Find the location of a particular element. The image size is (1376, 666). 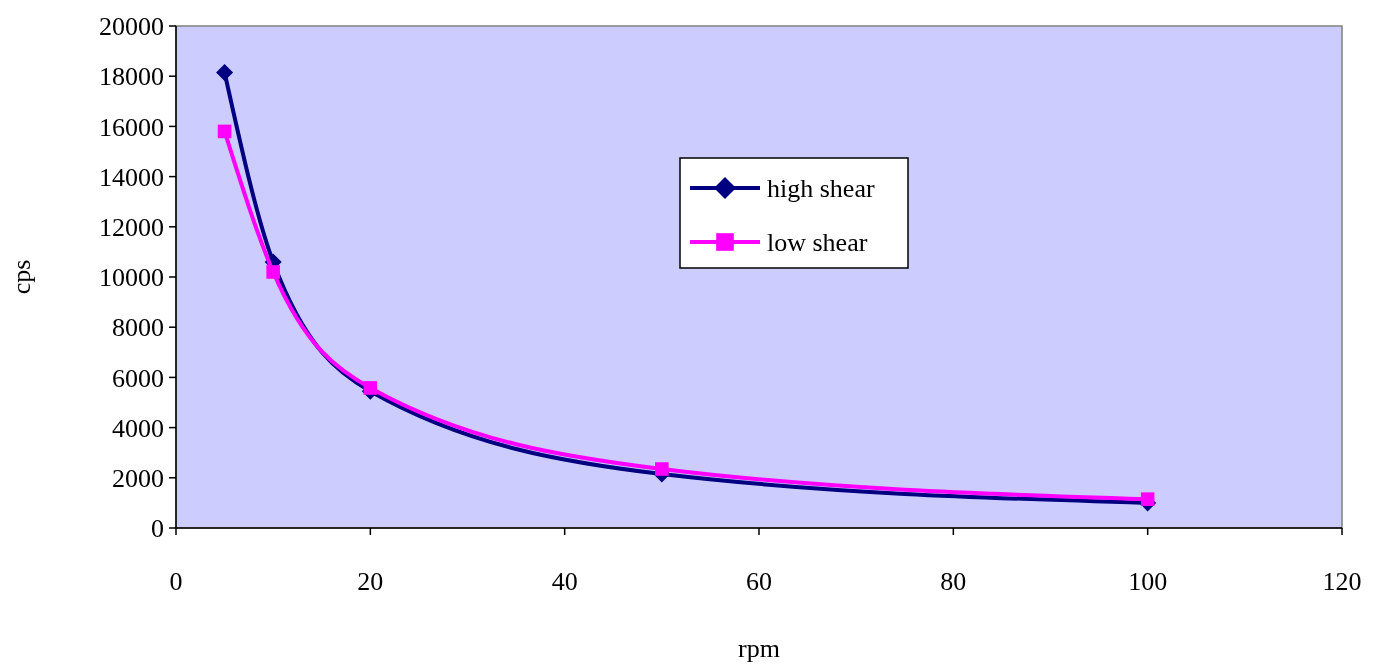

y-tick-label: 2000 is located at coordinates (138, 478).